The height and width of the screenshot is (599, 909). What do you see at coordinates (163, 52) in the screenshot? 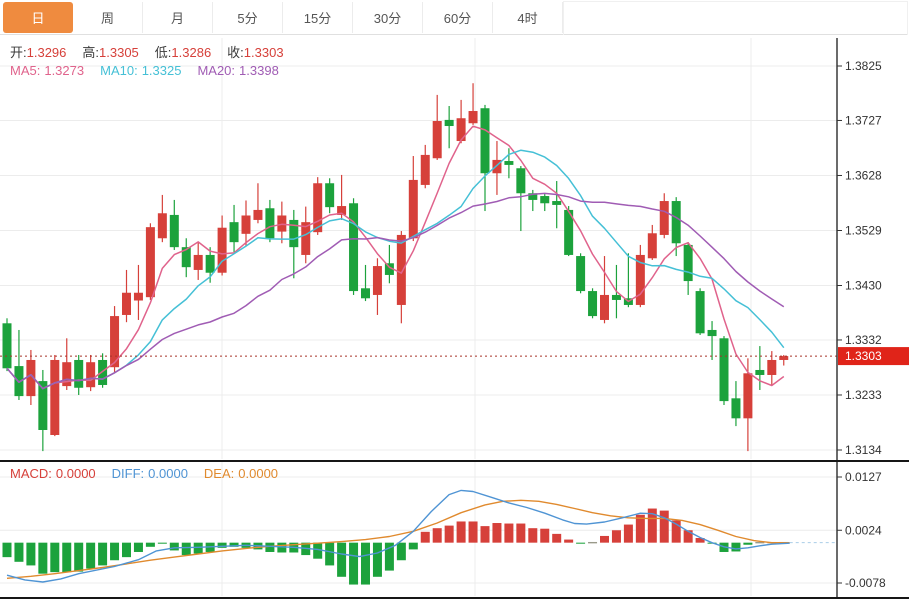
I see `ohlc-low-label: 低:` at bounding box center [163, 52].